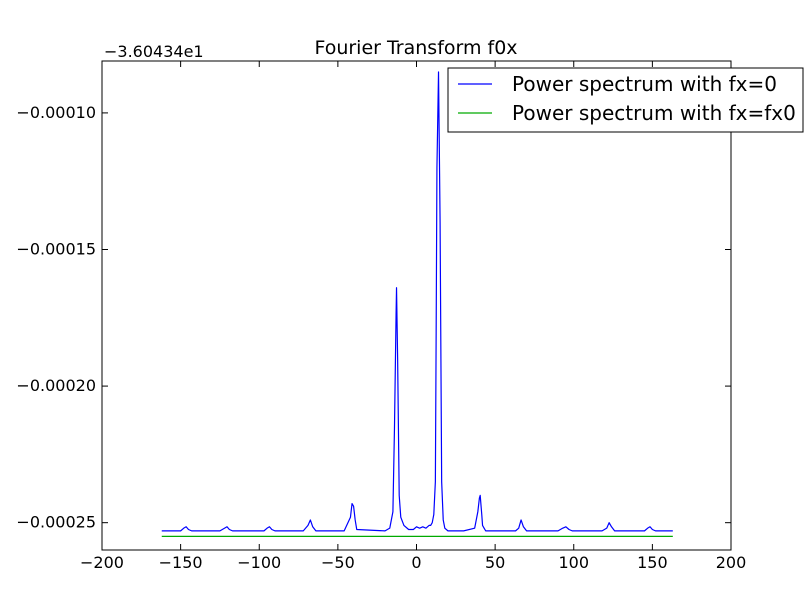  What do you see at coordinates (644, 84) in the screenshot?
I see `legend-label-series-1: Power spectrum with fx=0` at bounding box center [644, 84].